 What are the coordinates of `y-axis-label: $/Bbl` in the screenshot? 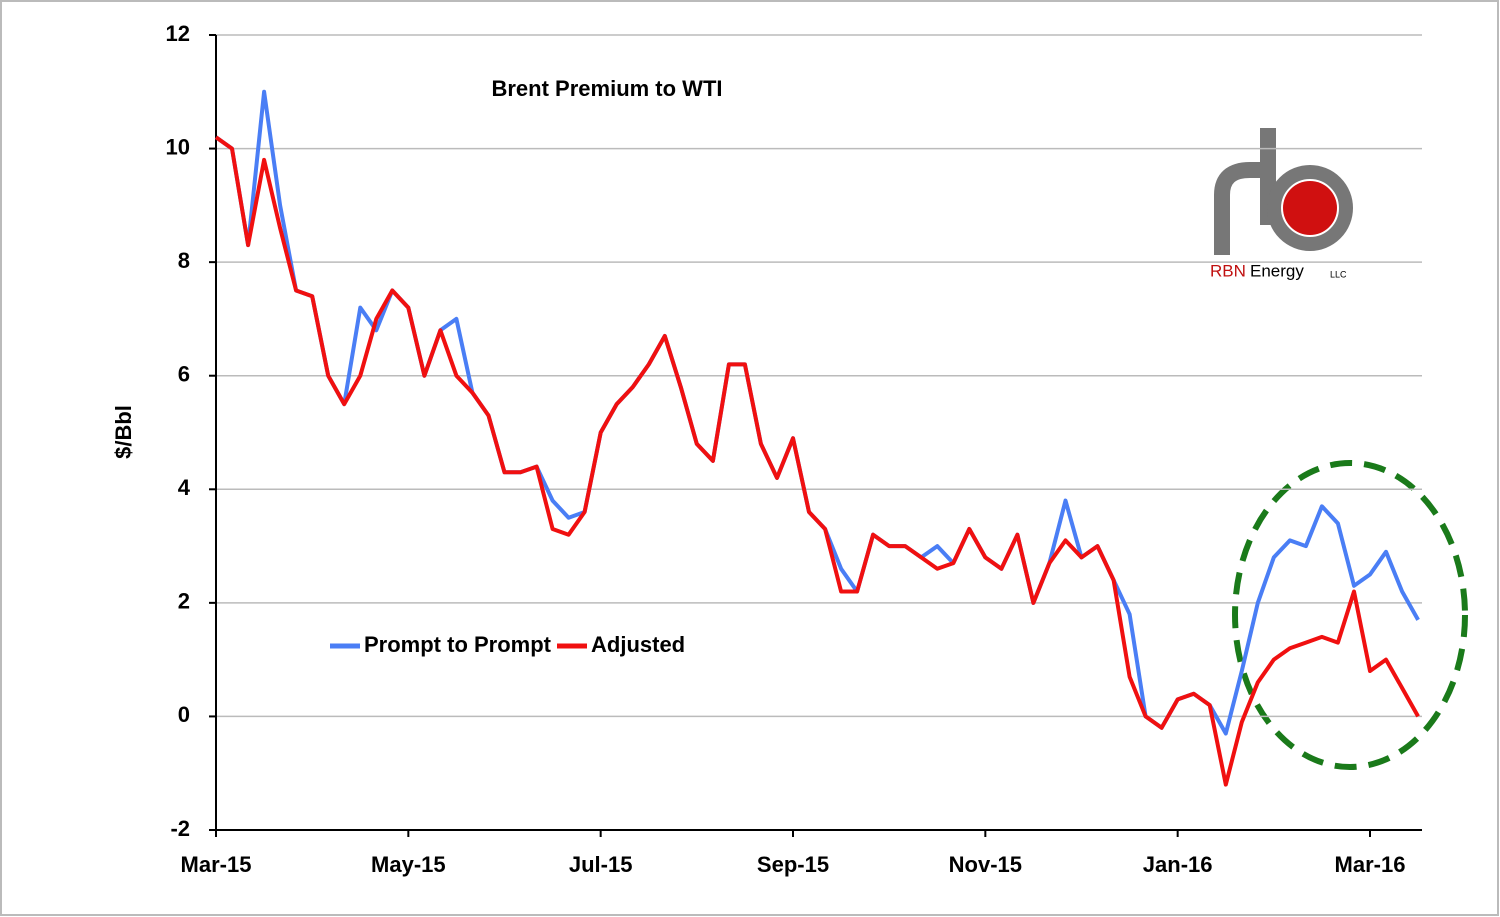 It's located at (123, 432).